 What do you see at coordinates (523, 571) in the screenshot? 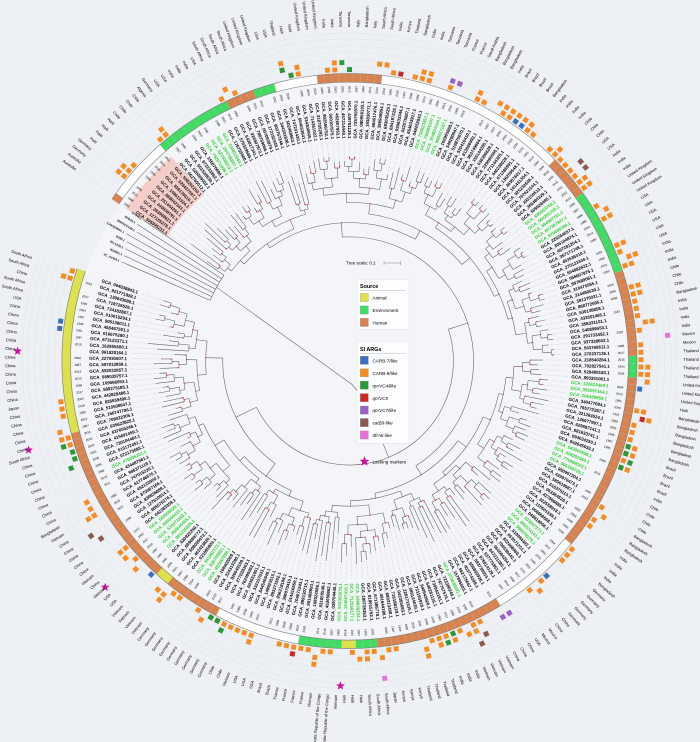
I see `svg-text: 2015` at bounding box center [523, 571].